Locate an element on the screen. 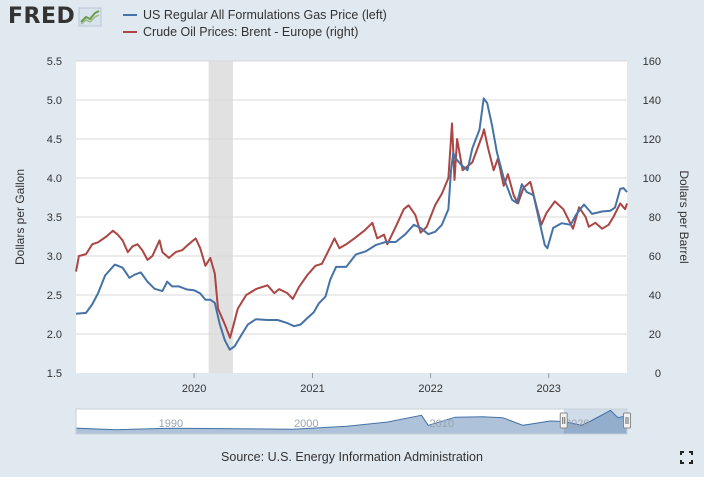 The image size is (704, 477). navigator-year-label: 1990 is located at coordinates (171, 424).